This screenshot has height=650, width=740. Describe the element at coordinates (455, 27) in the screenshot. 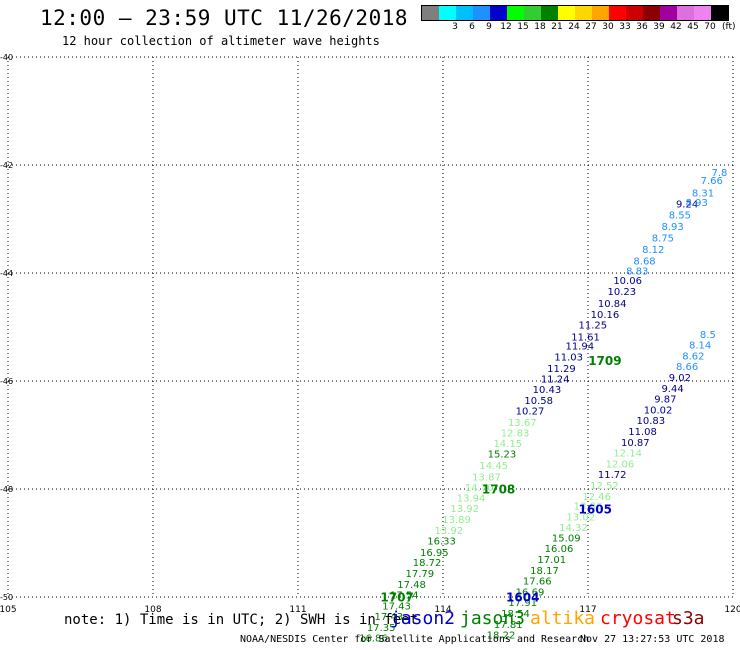

I see `legend-label: 3` at that location.